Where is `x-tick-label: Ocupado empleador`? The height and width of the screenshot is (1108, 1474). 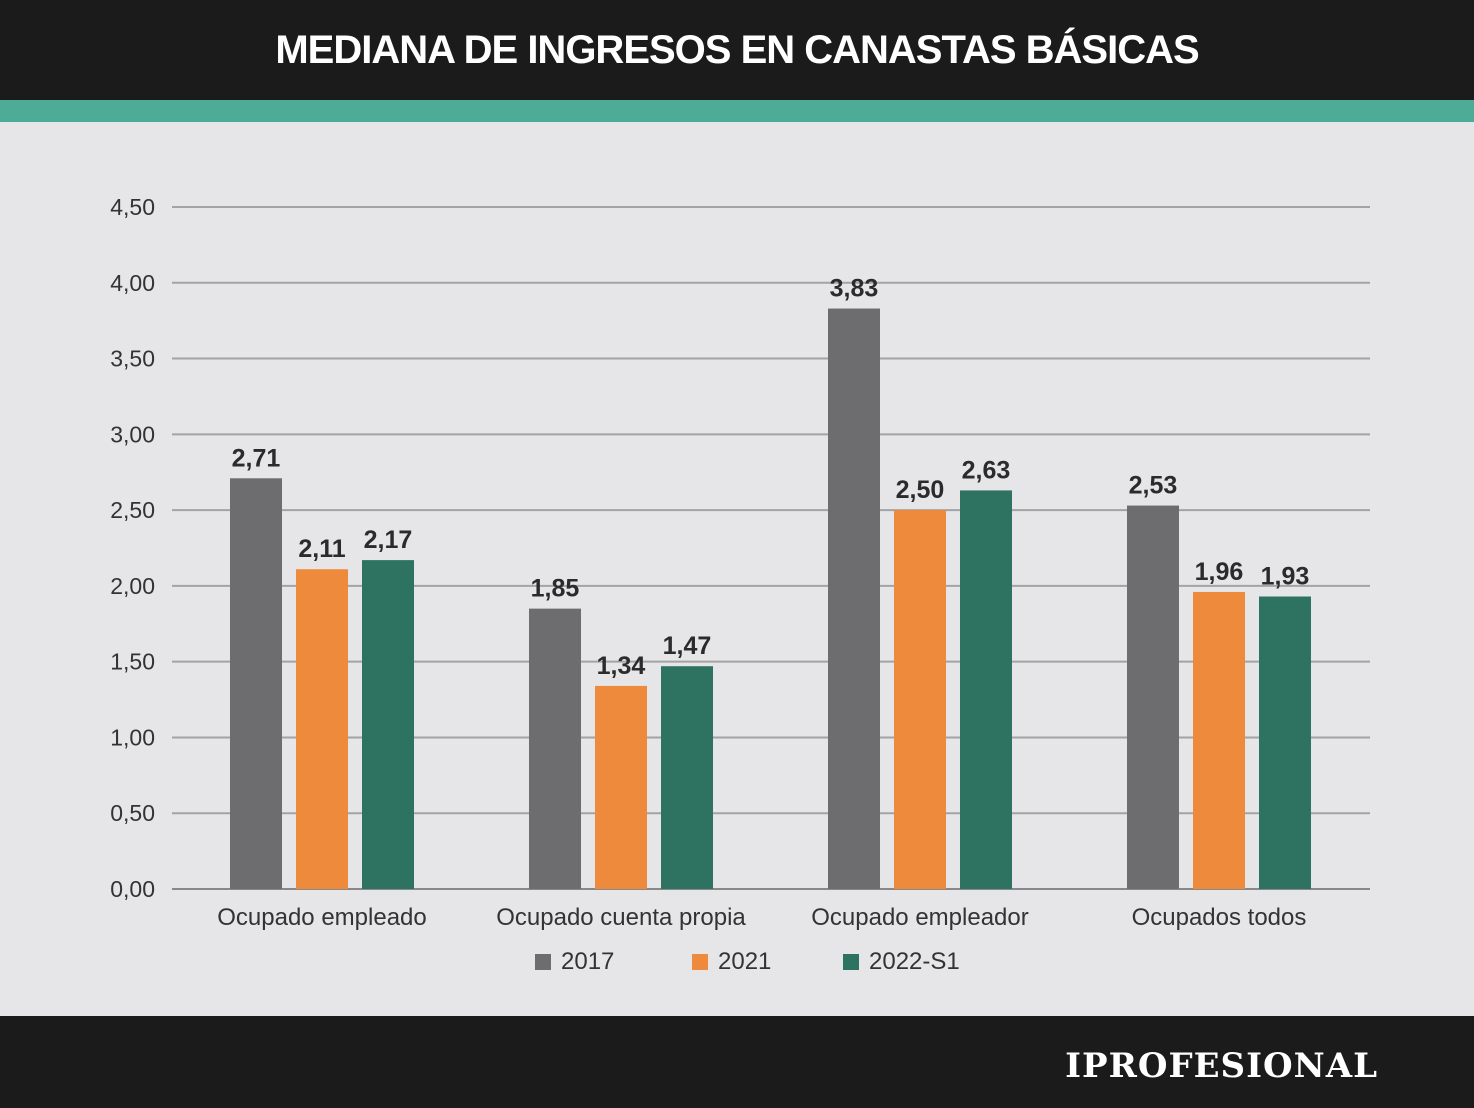 x-tick-label: Ocupado empleador is located at coordinates (919, 917).